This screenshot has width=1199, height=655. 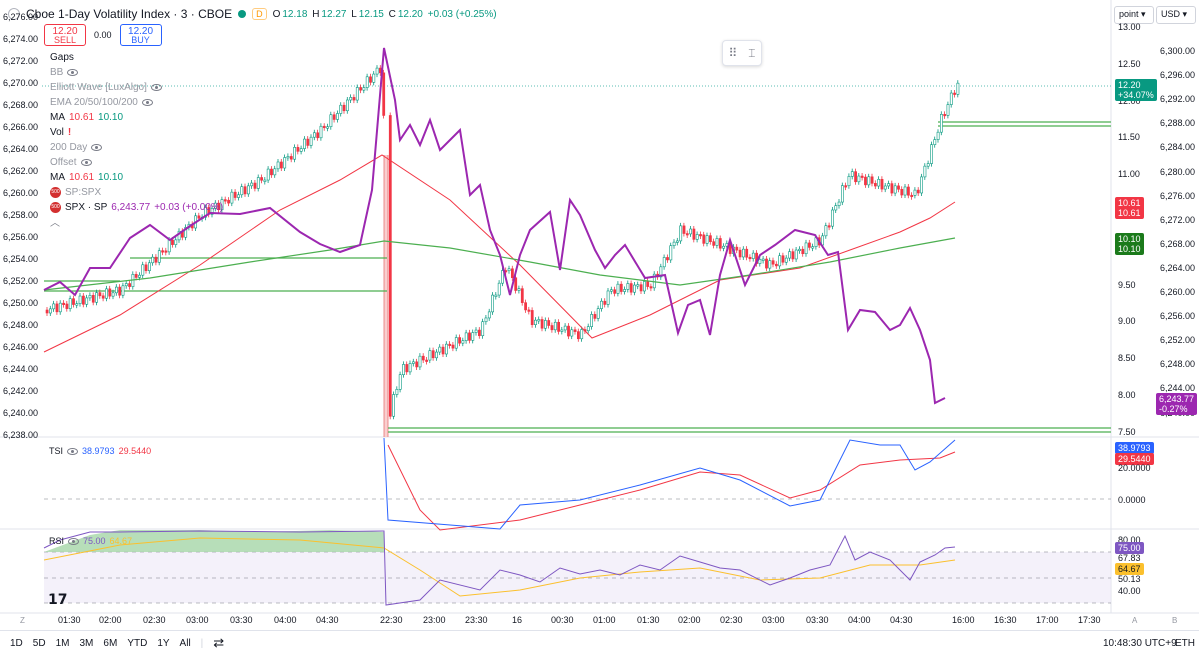 I want to click on indicator-vol: Vol!, so click(x=61, y=132).